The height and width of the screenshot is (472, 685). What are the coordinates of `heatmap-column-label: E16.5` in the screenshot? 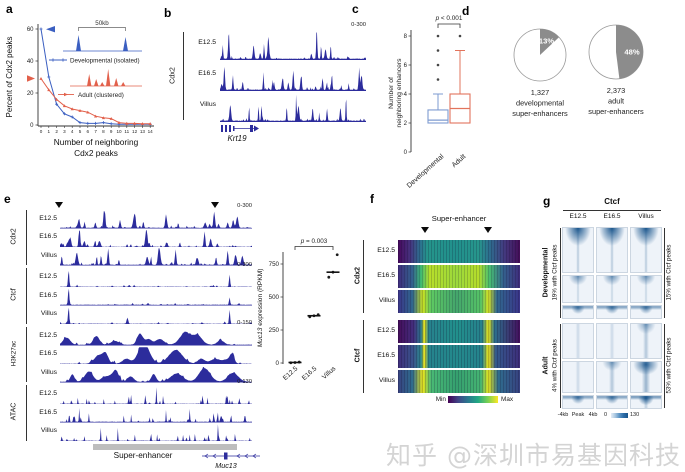 It's located at (612, 216).